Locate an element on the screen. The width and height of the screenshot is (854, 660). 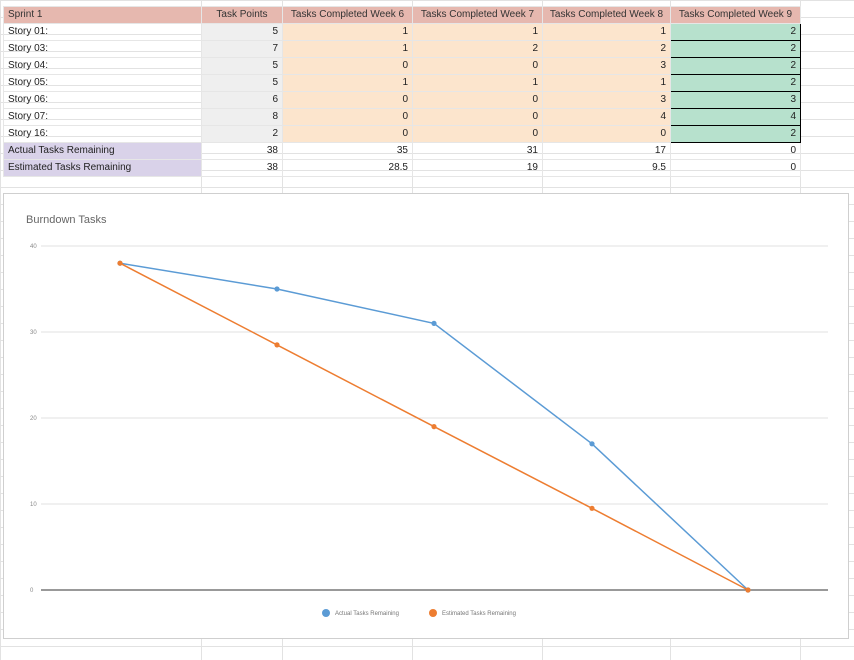
y-tick-label: 0 is located at coordinates (32, 591).